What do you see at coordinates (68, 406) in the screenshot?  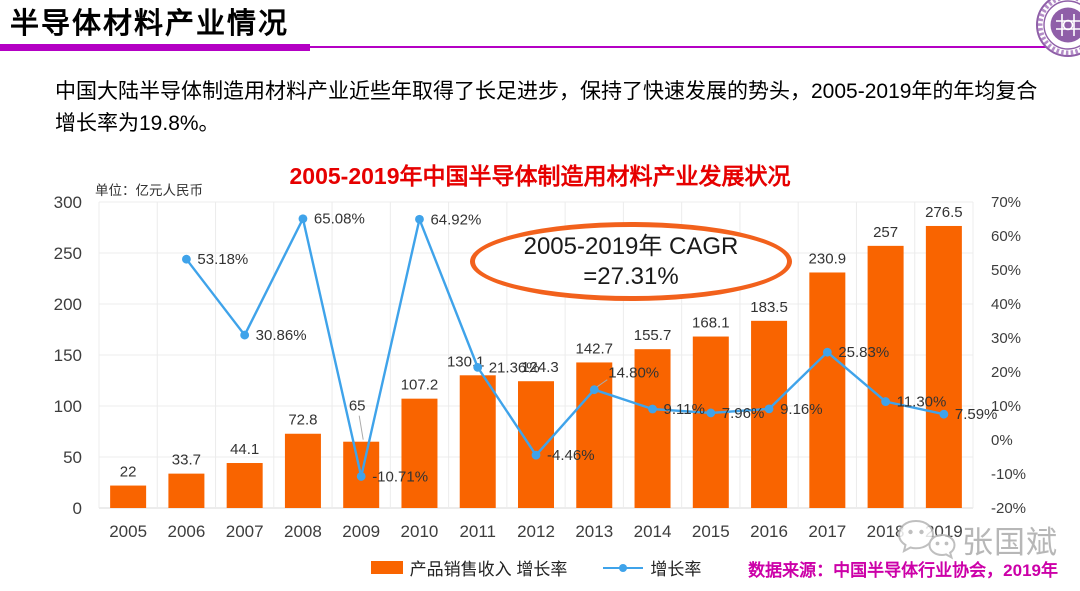 I see `svg-text: 100` at bounding box center [68, 406].